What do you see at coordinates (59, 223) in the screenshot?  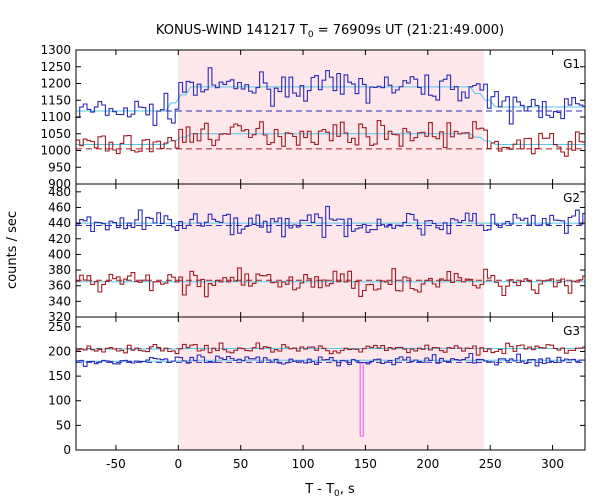 I see `y-tick-label: 440` at bounding box center [59, 223].